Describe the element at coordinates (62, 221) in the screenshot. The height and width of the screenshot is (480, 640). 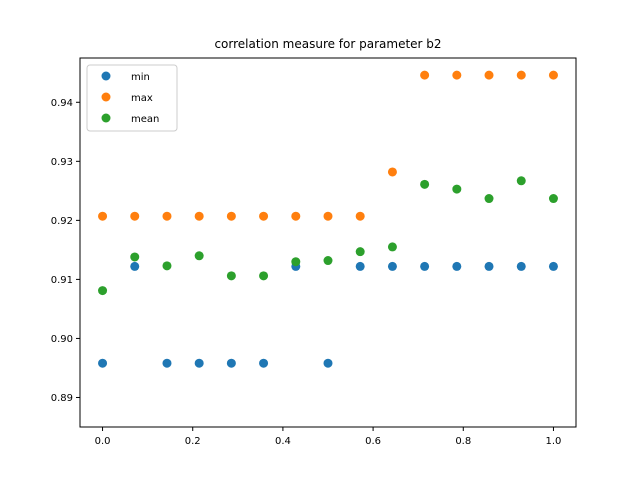
I see `y-tick-label: 0.92` at that location.